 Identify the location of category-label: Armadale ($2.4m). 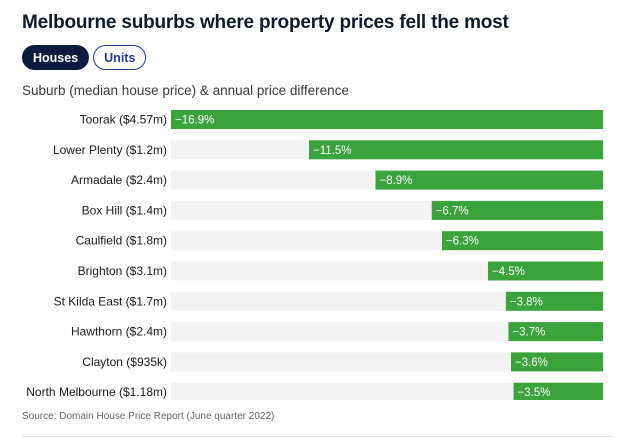
(119, 180).